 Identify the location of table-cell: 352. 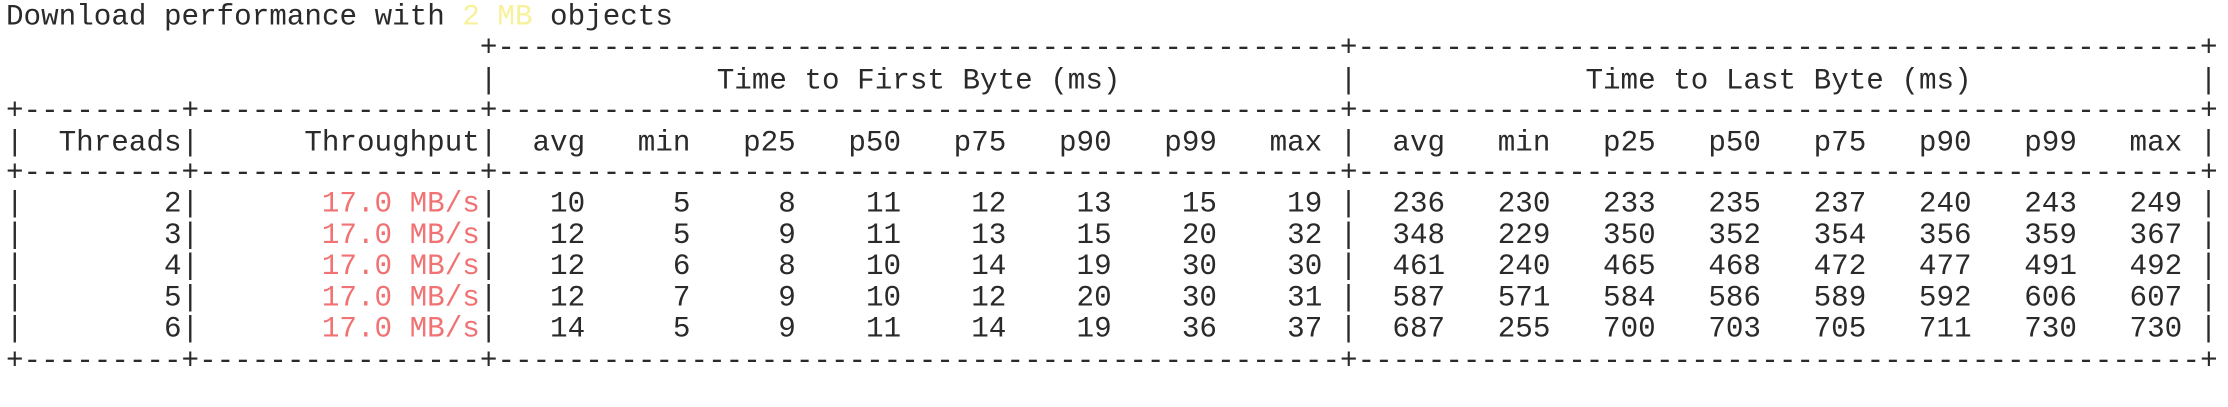
(1734, 235).